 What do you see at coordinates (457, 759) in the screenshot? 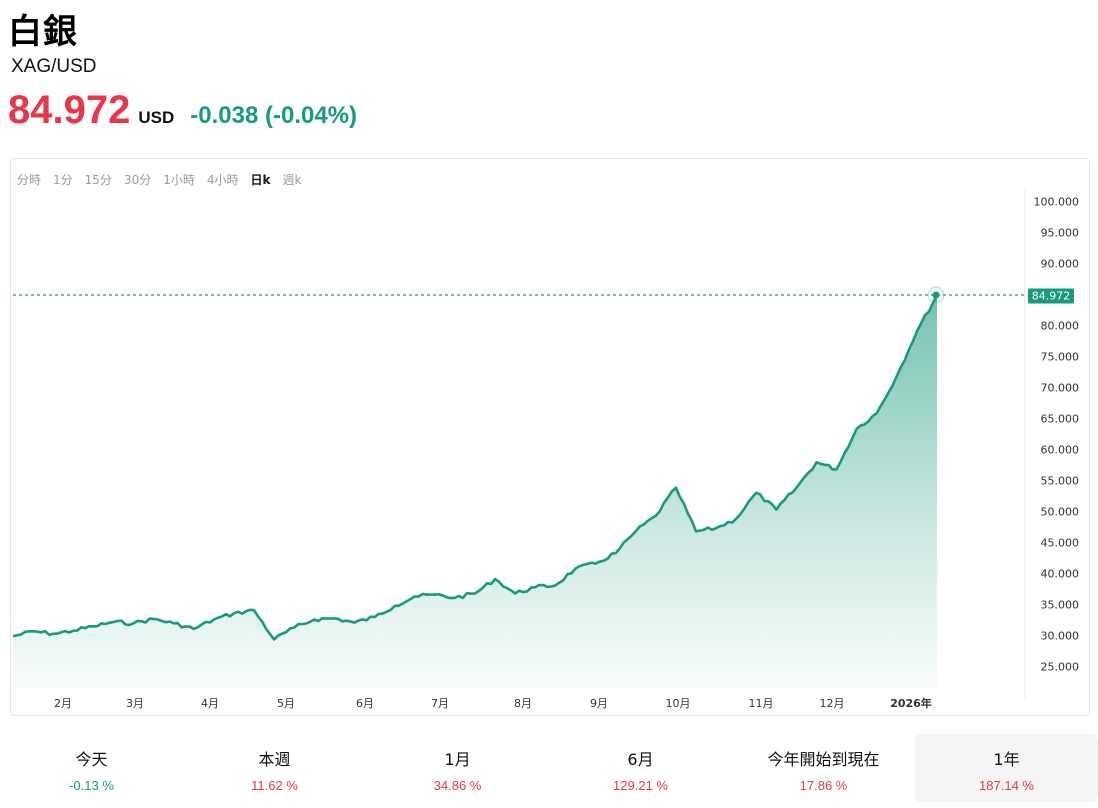
I see `period-label: 1月` at bounding box center [457, 759].